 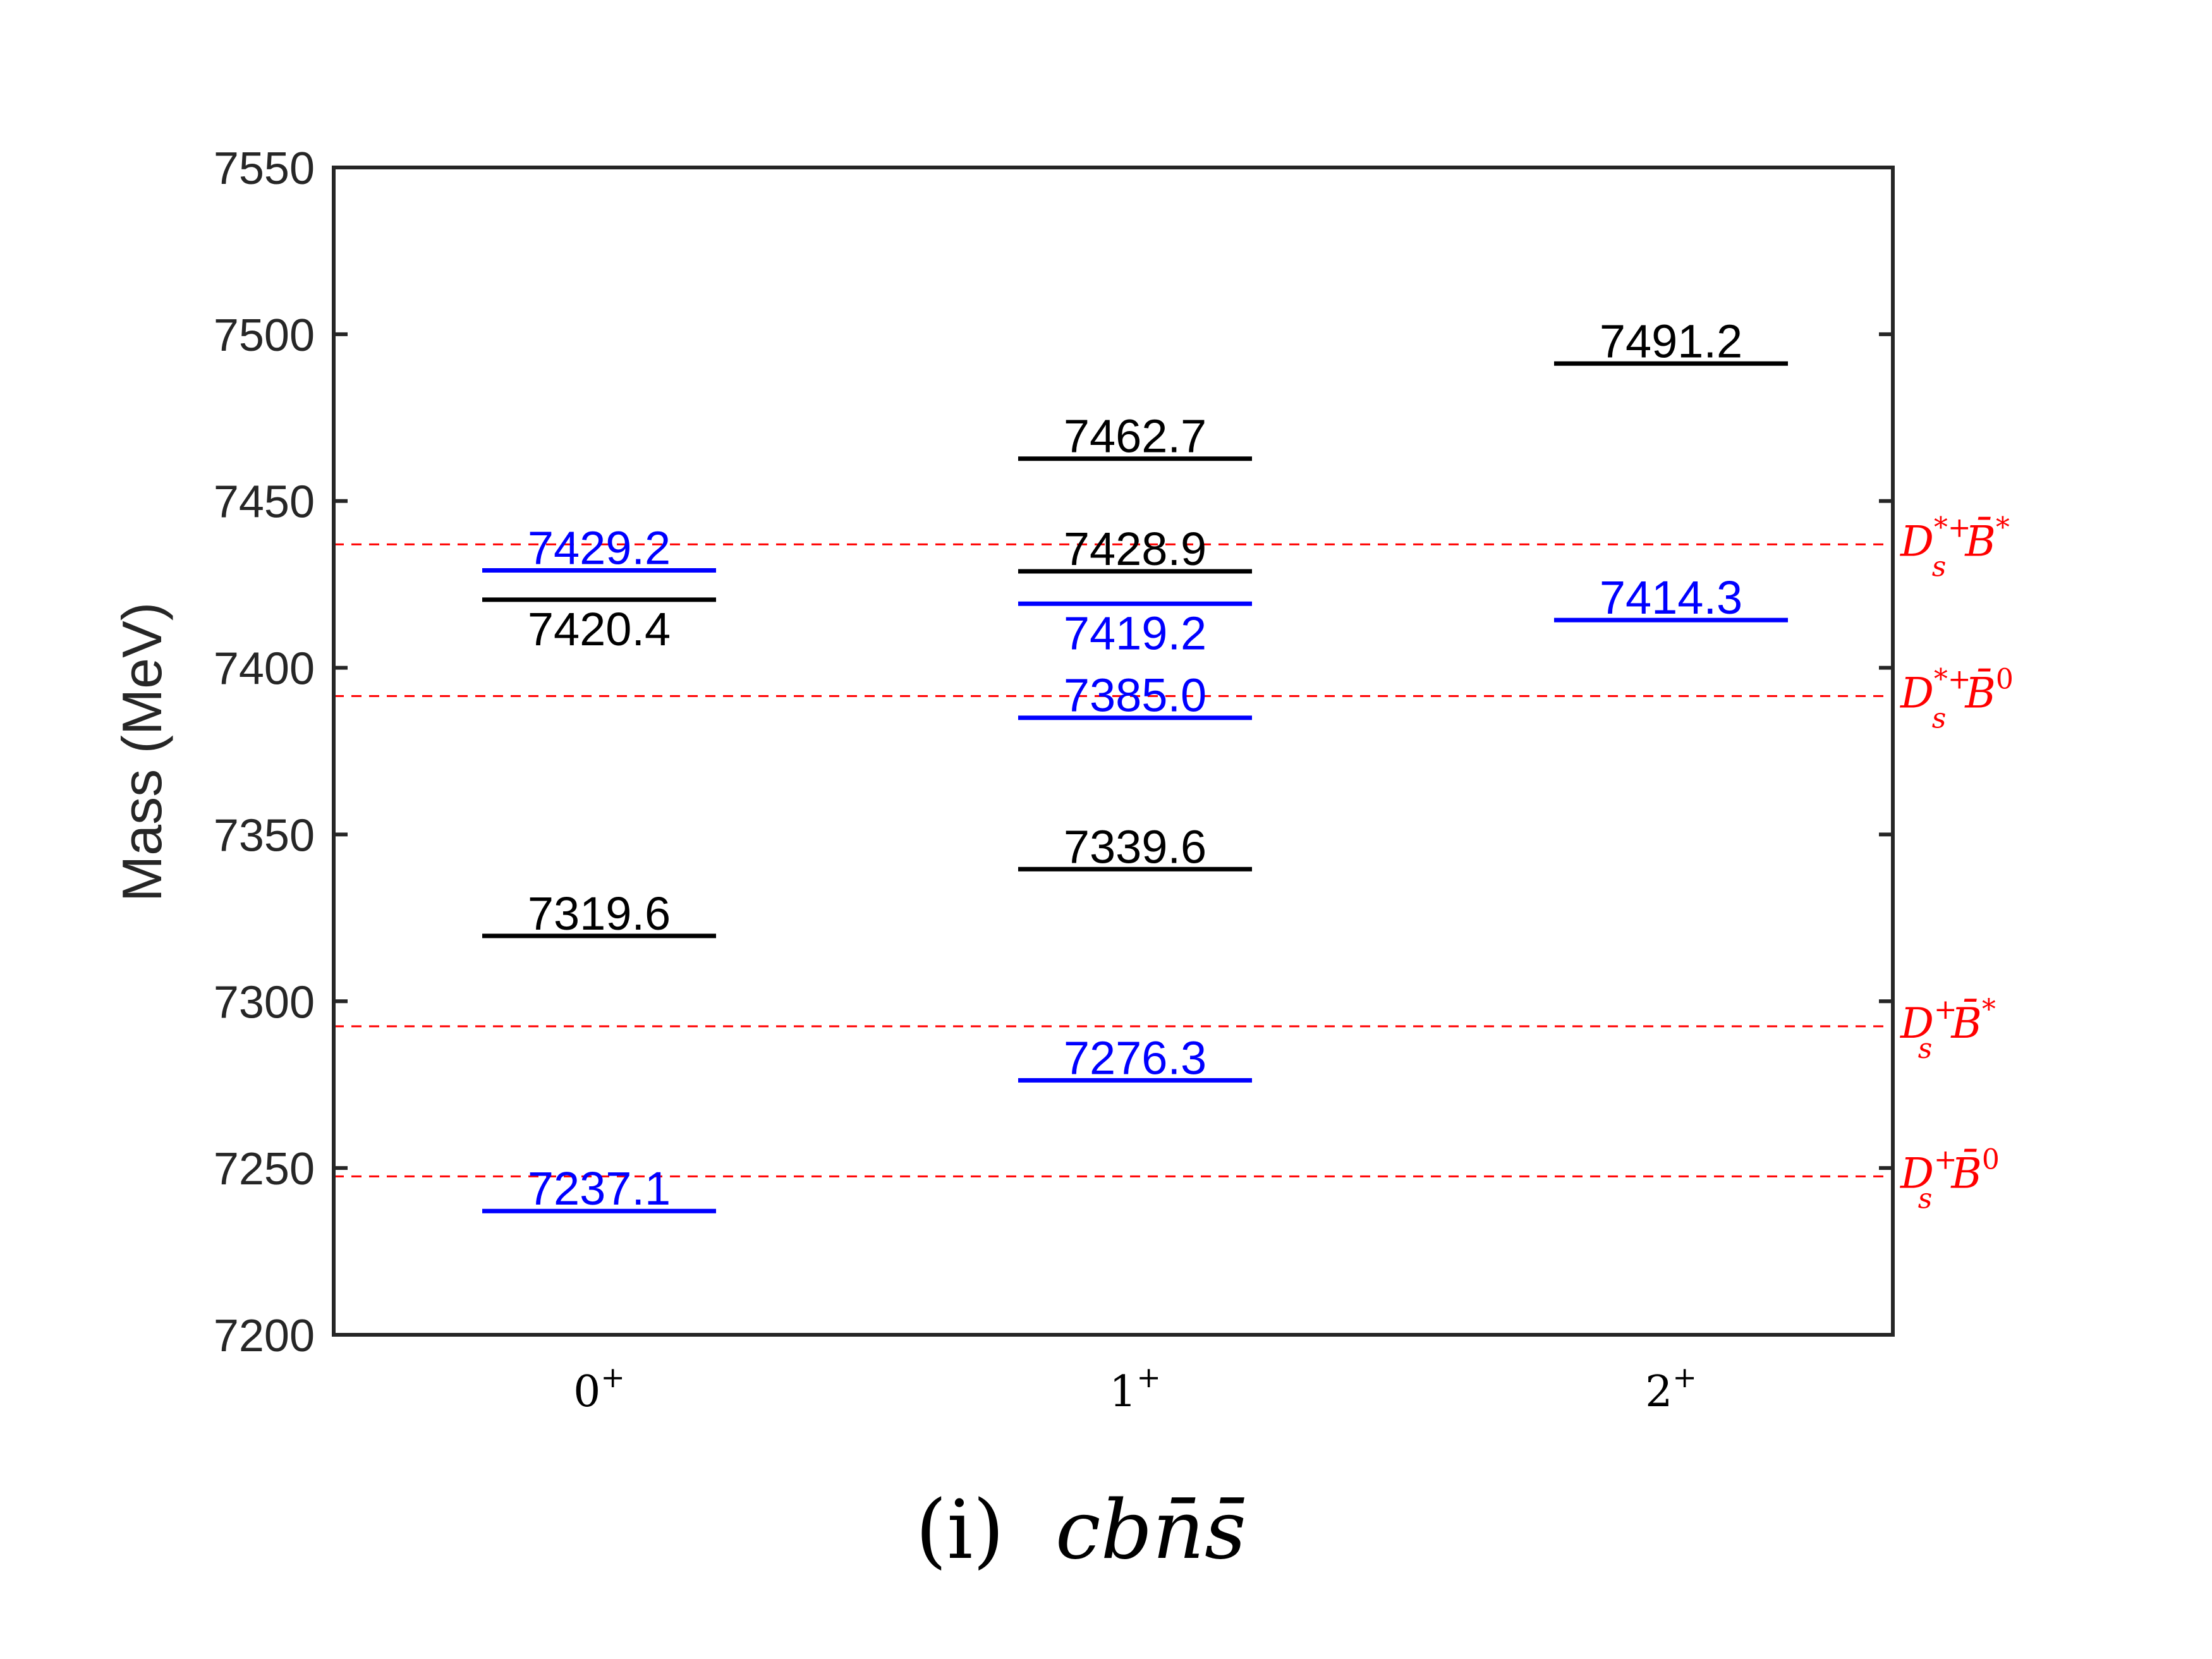 I want to click on level-label: 7420.4, so click(x=599, y=629).